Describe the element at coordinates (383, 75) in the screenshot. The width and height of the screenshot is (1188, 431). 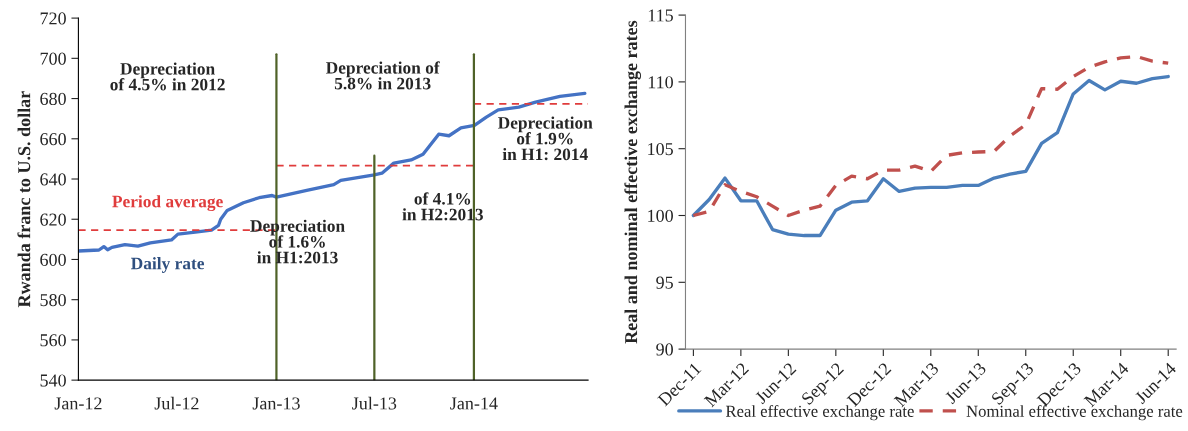
I see `annotation: Depreciation of 5.8% in 2013` at that location.